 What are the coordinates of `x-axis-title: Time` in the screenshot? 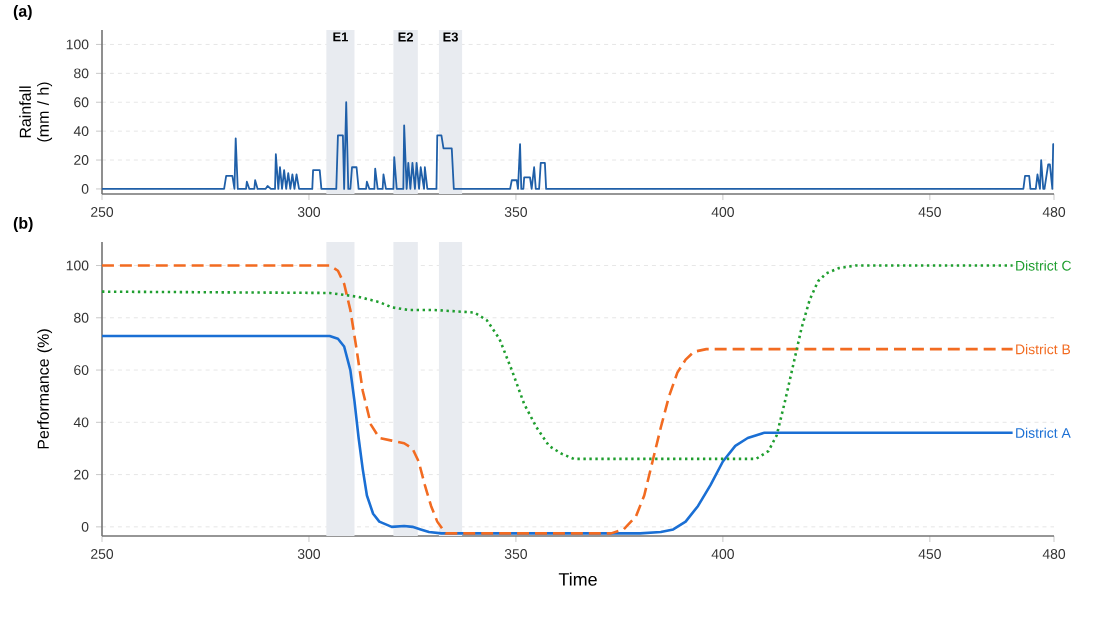 It's located at (577, 579).